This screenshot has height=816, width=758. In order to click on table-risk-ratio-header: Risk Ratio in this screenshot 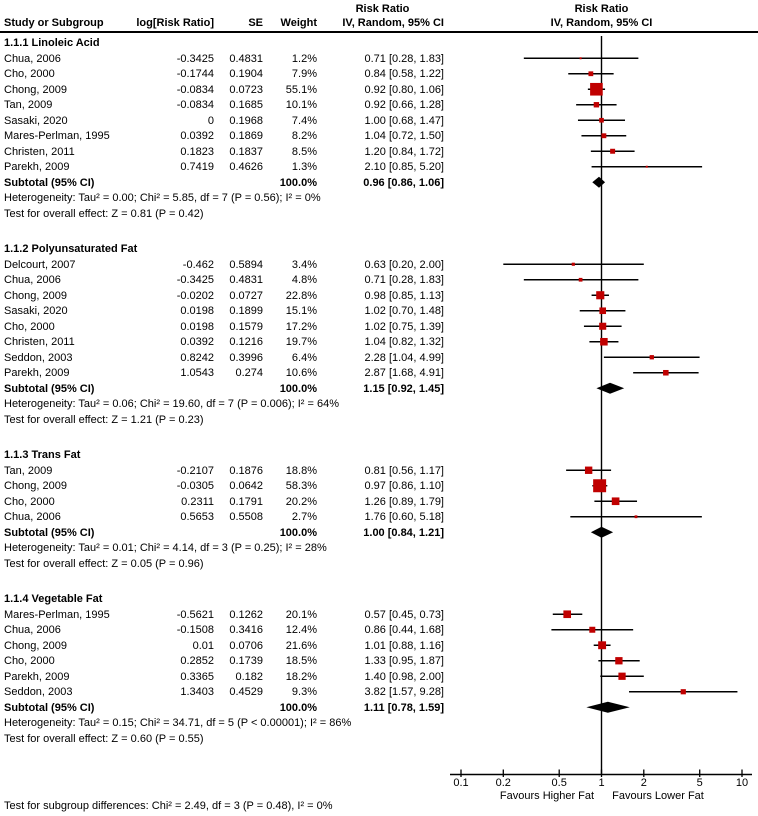, I will do `click(382, 9)`.